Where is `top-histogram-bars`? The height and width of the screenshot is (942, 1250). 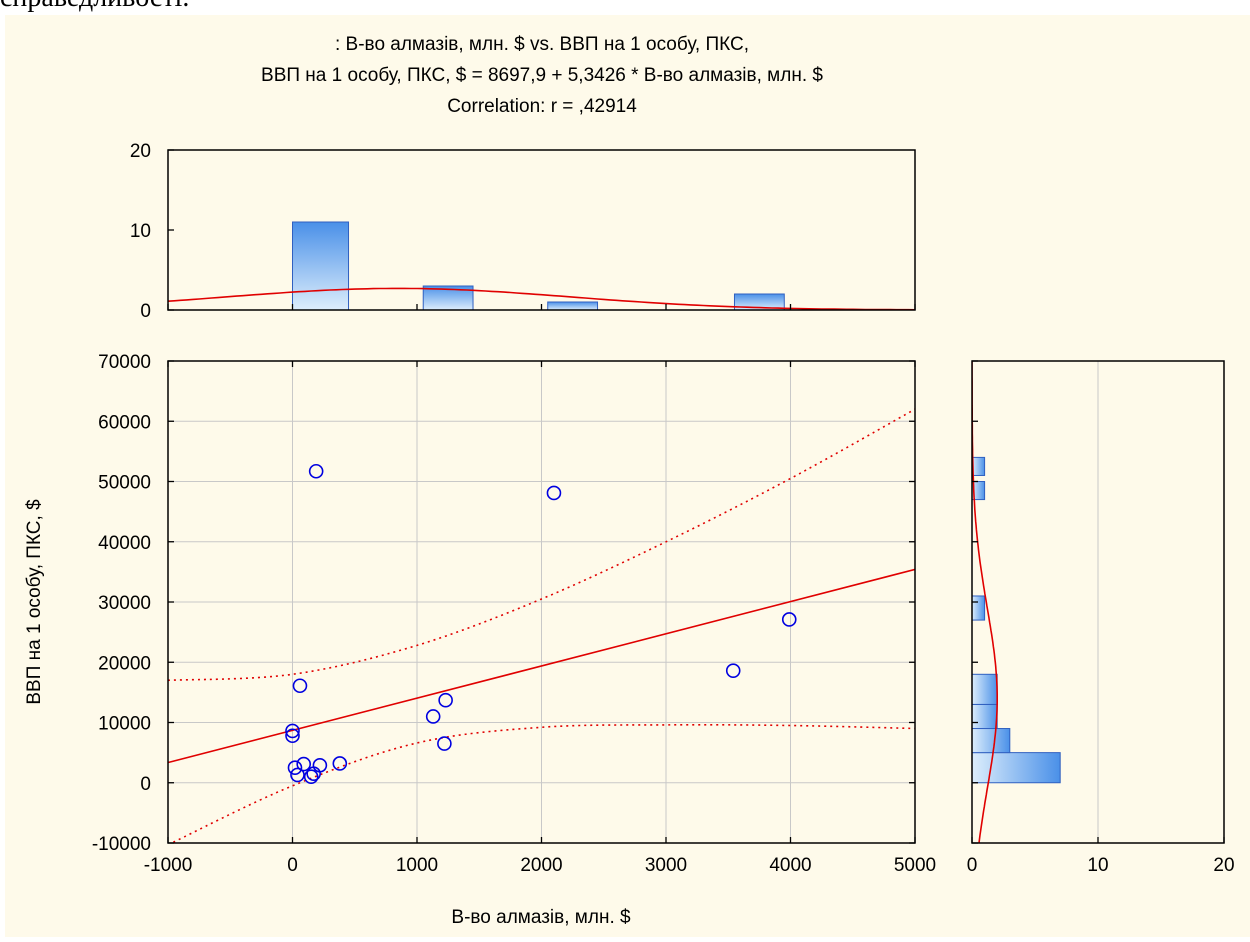 top-histogram-bars is located at coordinates (538, 266).